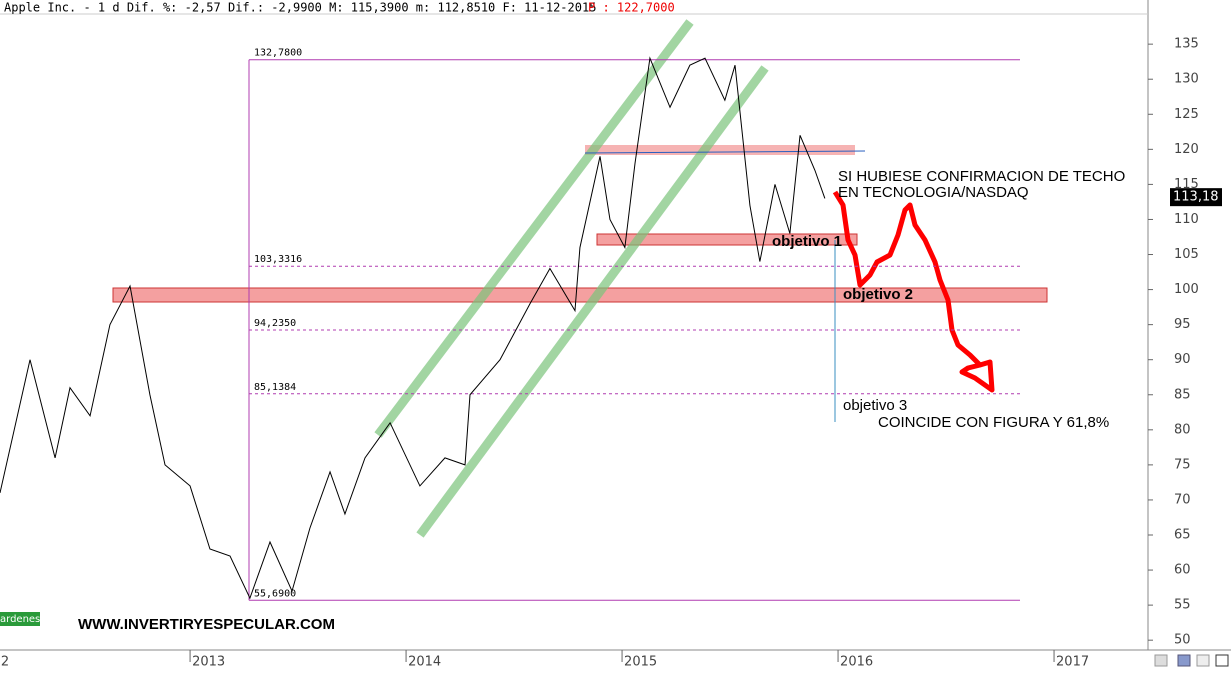  Describe the element at coordinates (933, 192) in the screenshot. I see `annotation: EN TECNOLOGIA/NASDAQ` at that location.